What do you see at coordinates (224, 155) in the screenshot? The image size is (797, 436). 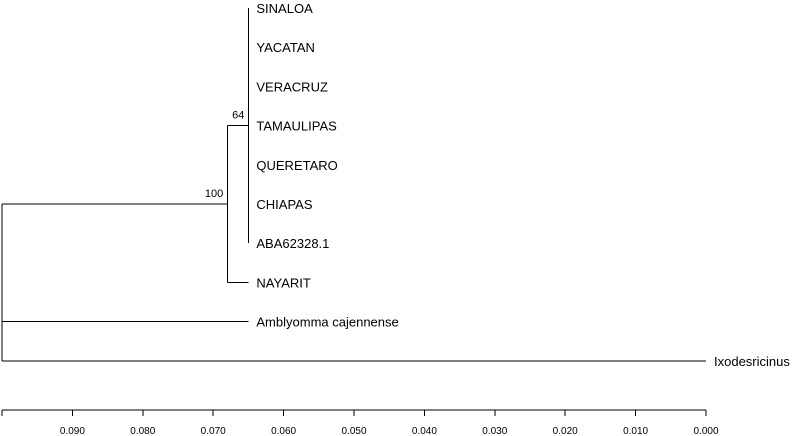 I see `support-labels: 64 100` at bounding box center [224, 155].